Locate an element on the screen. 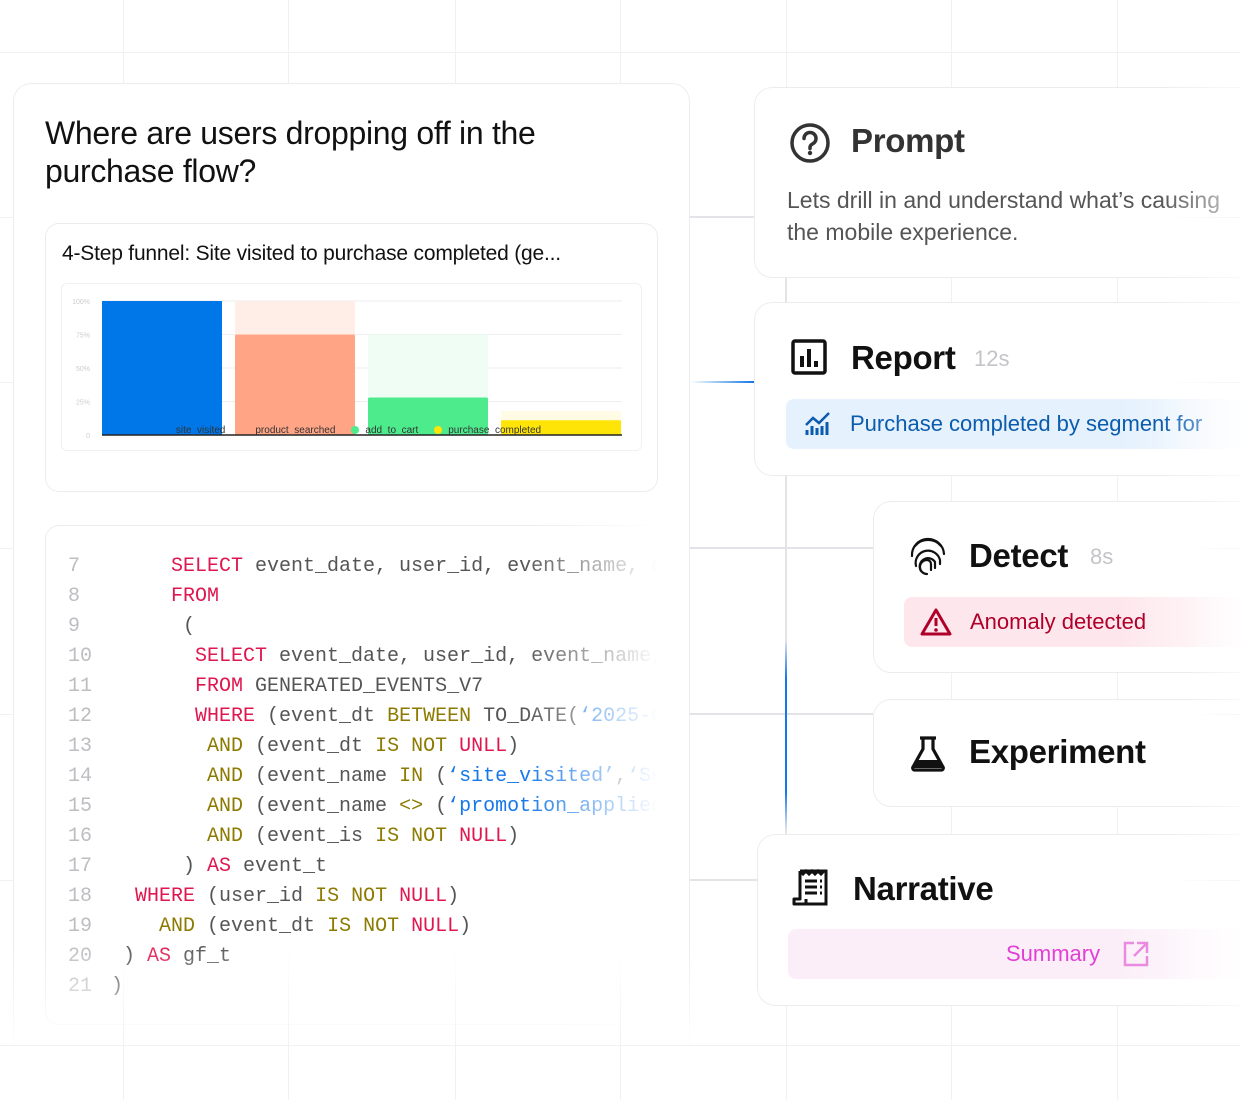 This screenshot has height=1100, width=1240. summary-link: Summary is located at coordinates (1014, 954).